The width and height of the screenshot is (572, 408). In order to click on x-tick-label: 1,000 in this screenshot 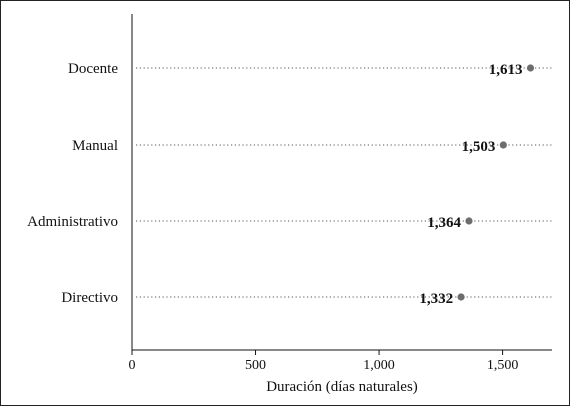, I will do `click(379, 365)`.